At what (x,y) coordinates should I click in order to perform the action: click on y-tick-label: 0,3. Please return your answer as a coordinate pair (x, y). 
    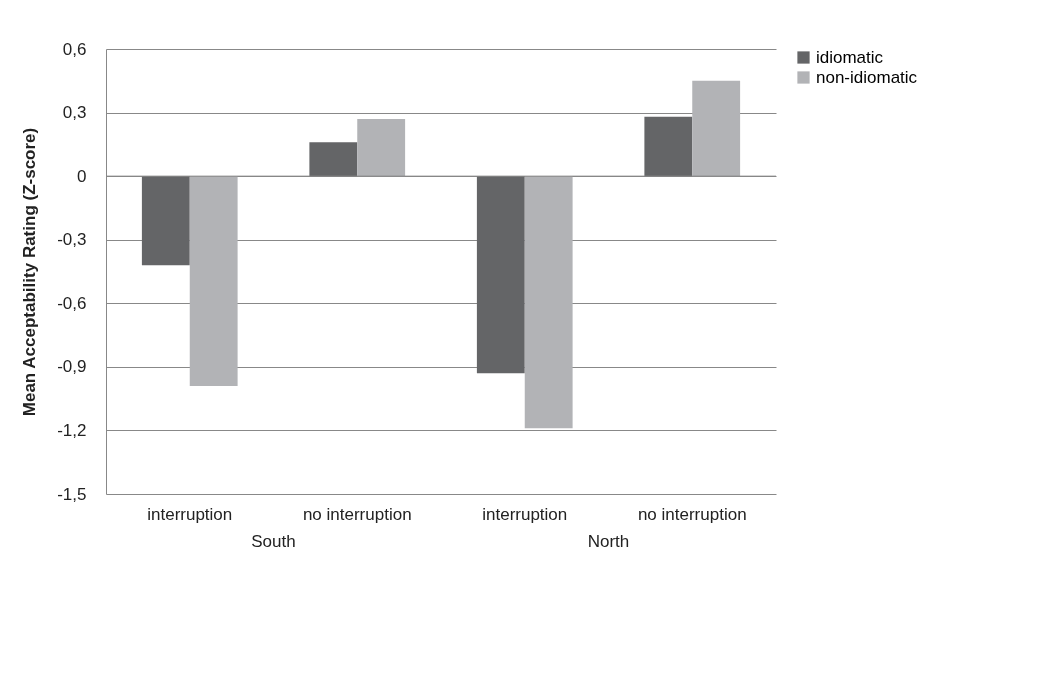
    Looking at the image, I should click on (74, 113).